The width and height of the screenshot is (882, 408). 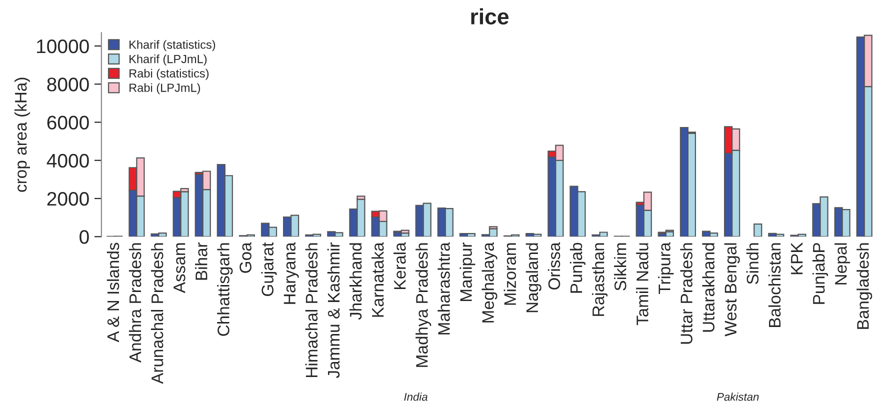 I want to click on x-tick-label: PunjabP, so click(x=820, y=273).